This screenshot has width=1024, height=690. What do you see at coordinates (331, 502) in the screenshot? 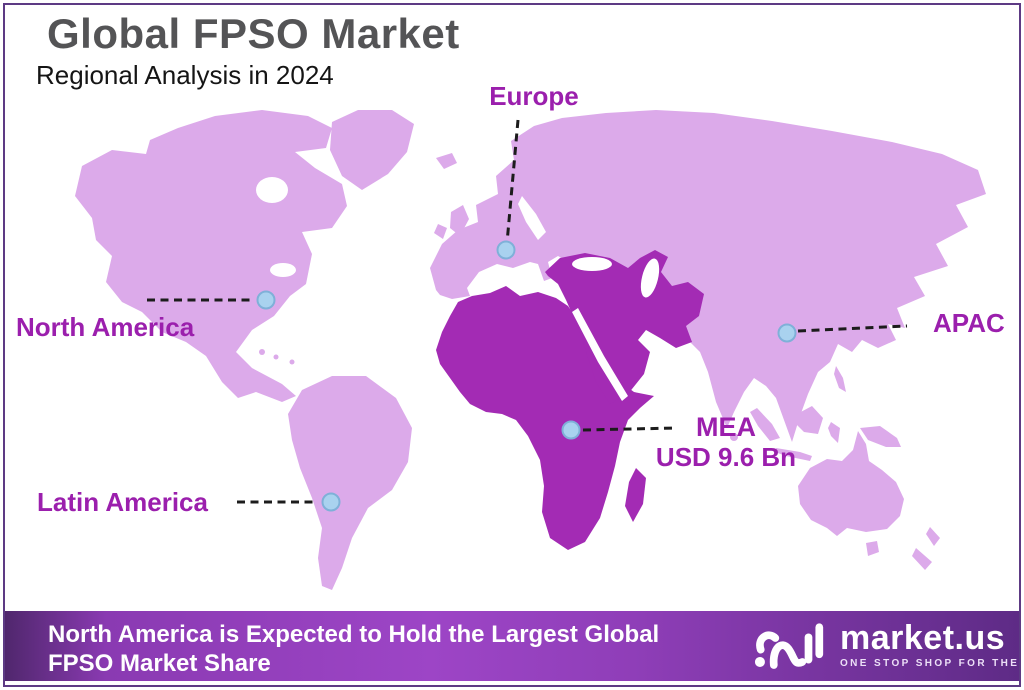
I see `map-dot-latin-america` at bounding box center [331, 502].